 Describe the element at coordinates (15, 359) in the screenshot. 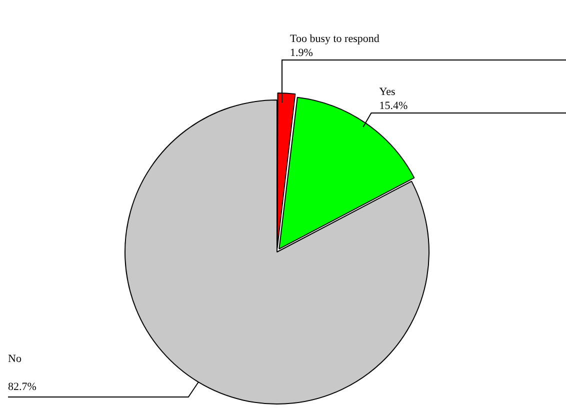

I see `slice-label: No` at that location.